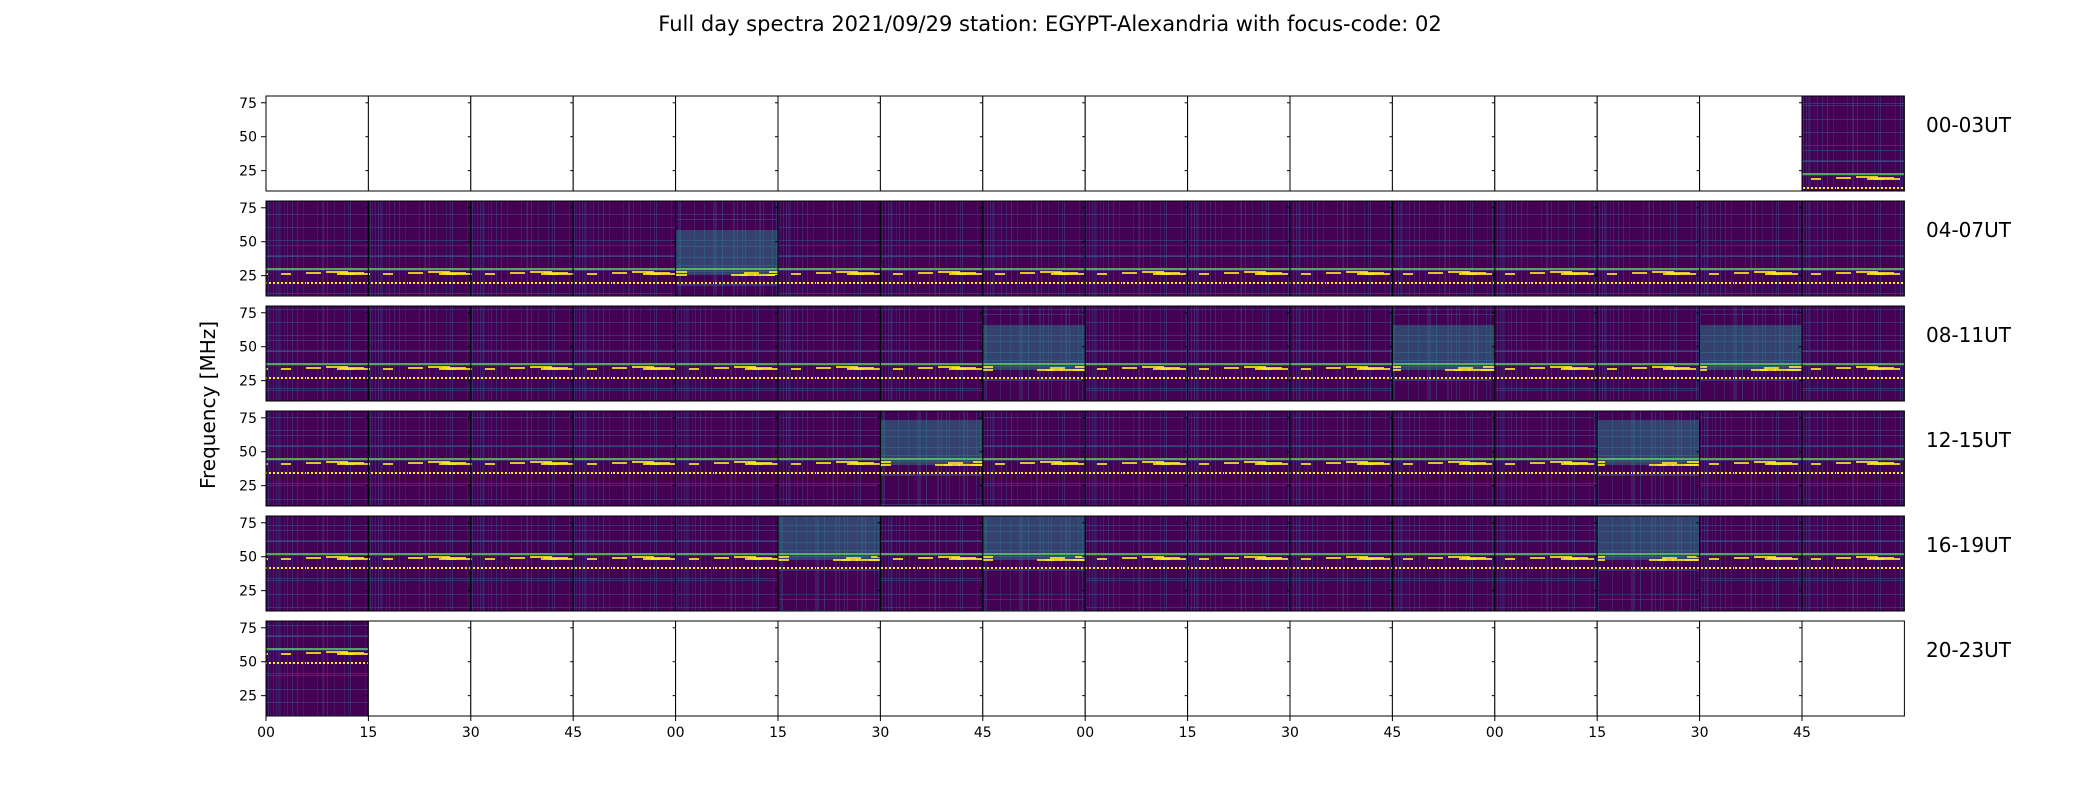 Image resolution: width=2100 pixels, height=800 pixels. What do you see at coordinates (1125, 563) in the screenshot?
I see `row-16-19UT: 25 50 75 16-19UT` at bounding box center [1125, 563].